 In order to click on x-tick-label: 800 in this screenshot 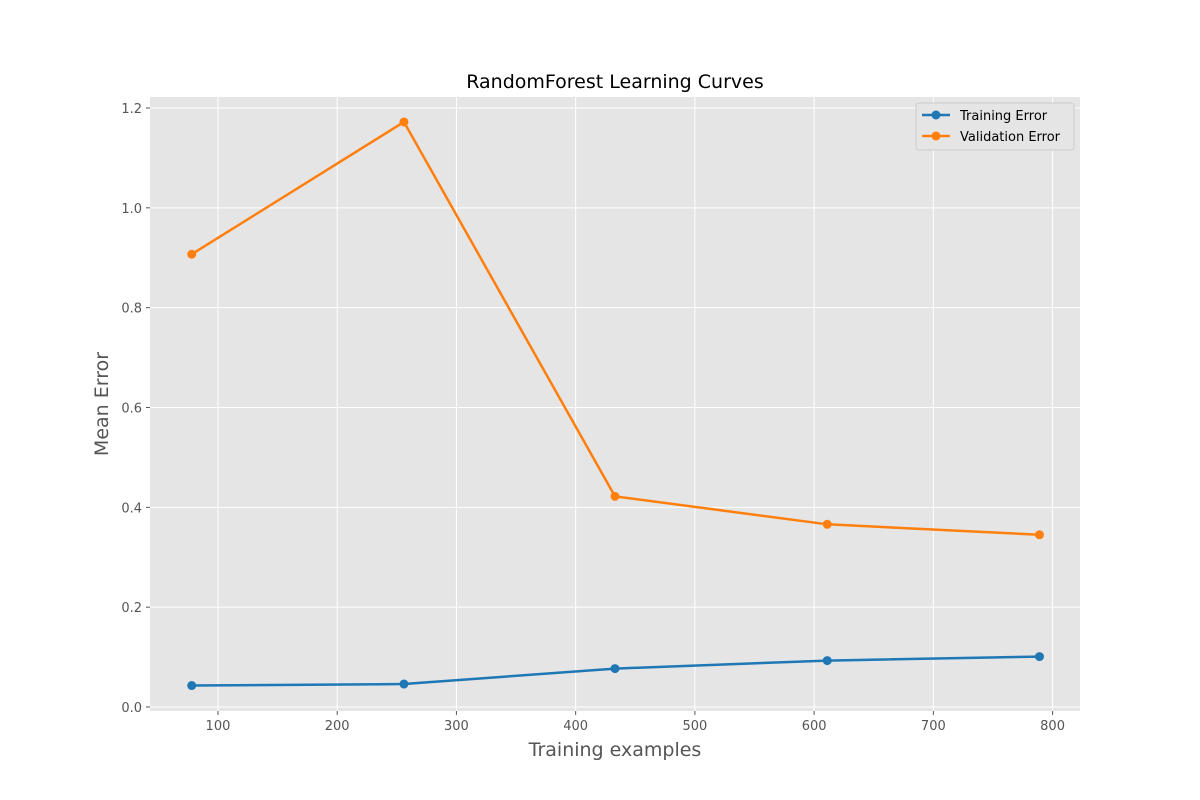, I will do `click(1052, 726)`.